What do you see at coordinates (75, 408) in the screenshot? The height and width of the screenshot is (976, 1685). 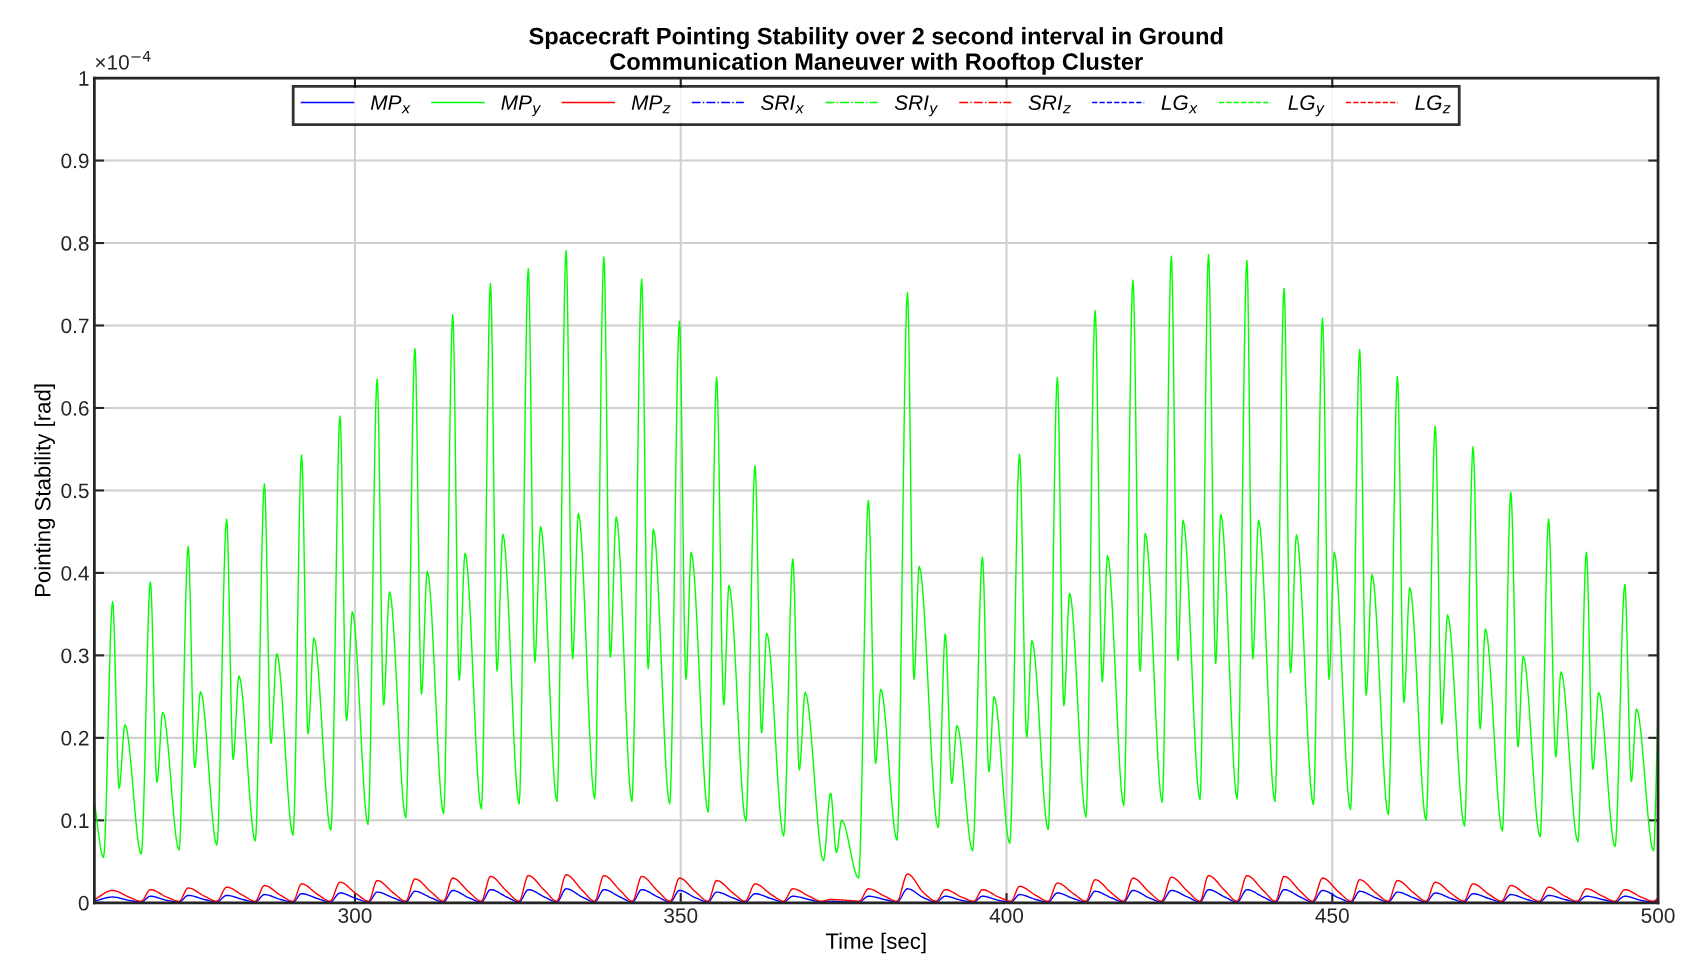 I see `y-tick-label: 0.6` at bounding box center [75, 408].